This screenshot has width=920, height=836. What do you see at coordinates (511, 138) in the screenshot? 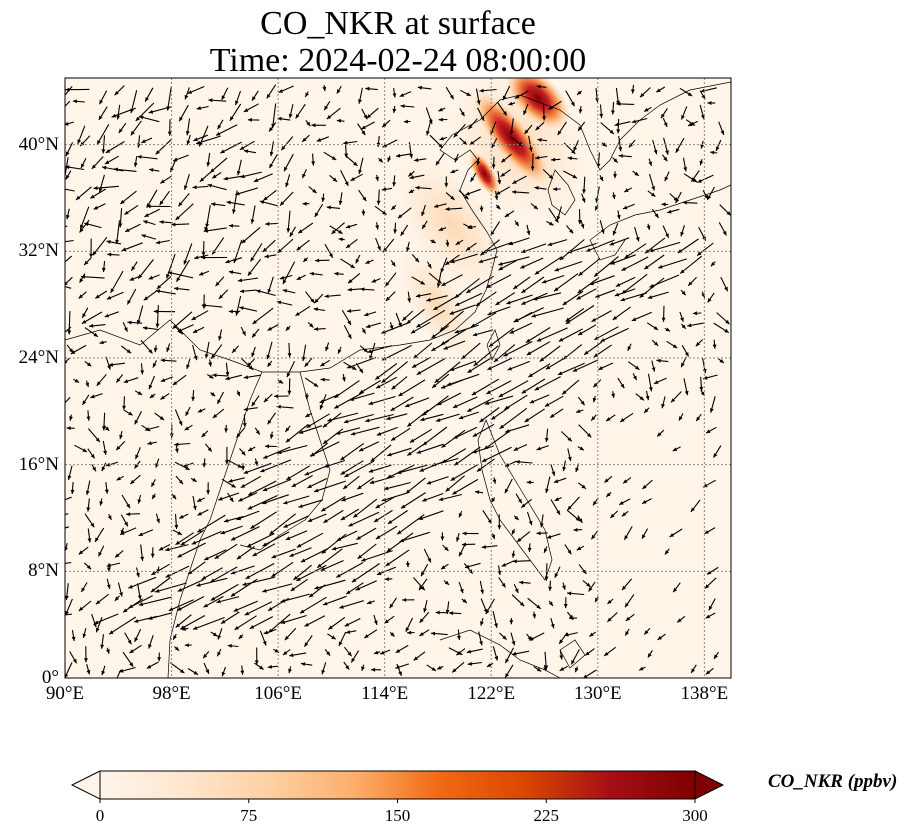
I see `co-plume-core` at bounding box center [511, 138].